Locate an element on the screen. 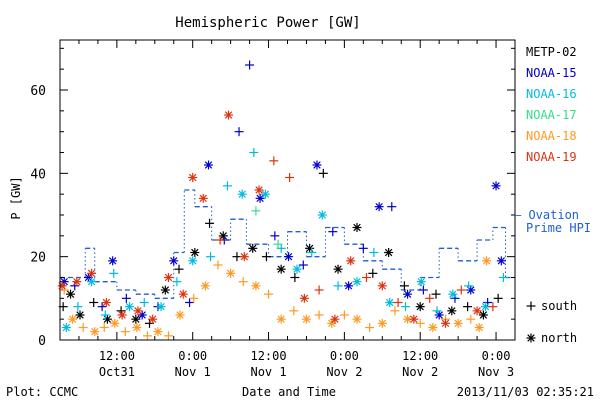 Image resolution: width=600 pixels, height=400 pixels. y-tick-label: 60 is located at coordinates (38, 91).